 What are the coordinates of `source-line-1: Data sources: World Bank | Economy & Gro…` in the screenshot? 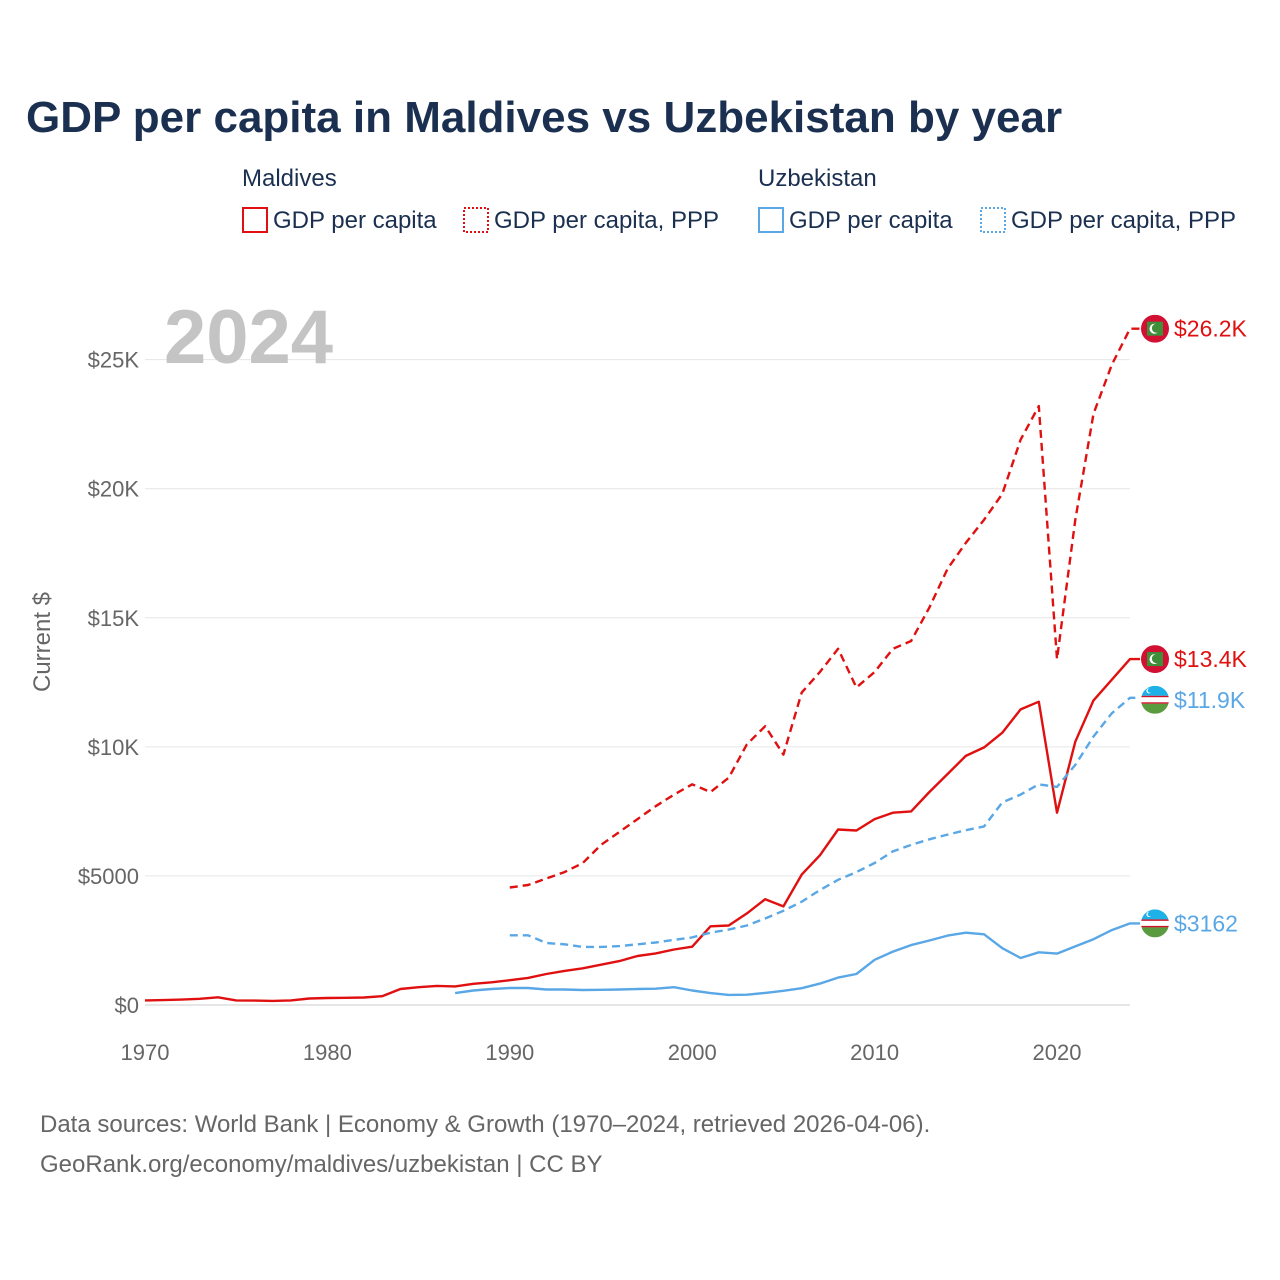 It's located at (485, 1124).